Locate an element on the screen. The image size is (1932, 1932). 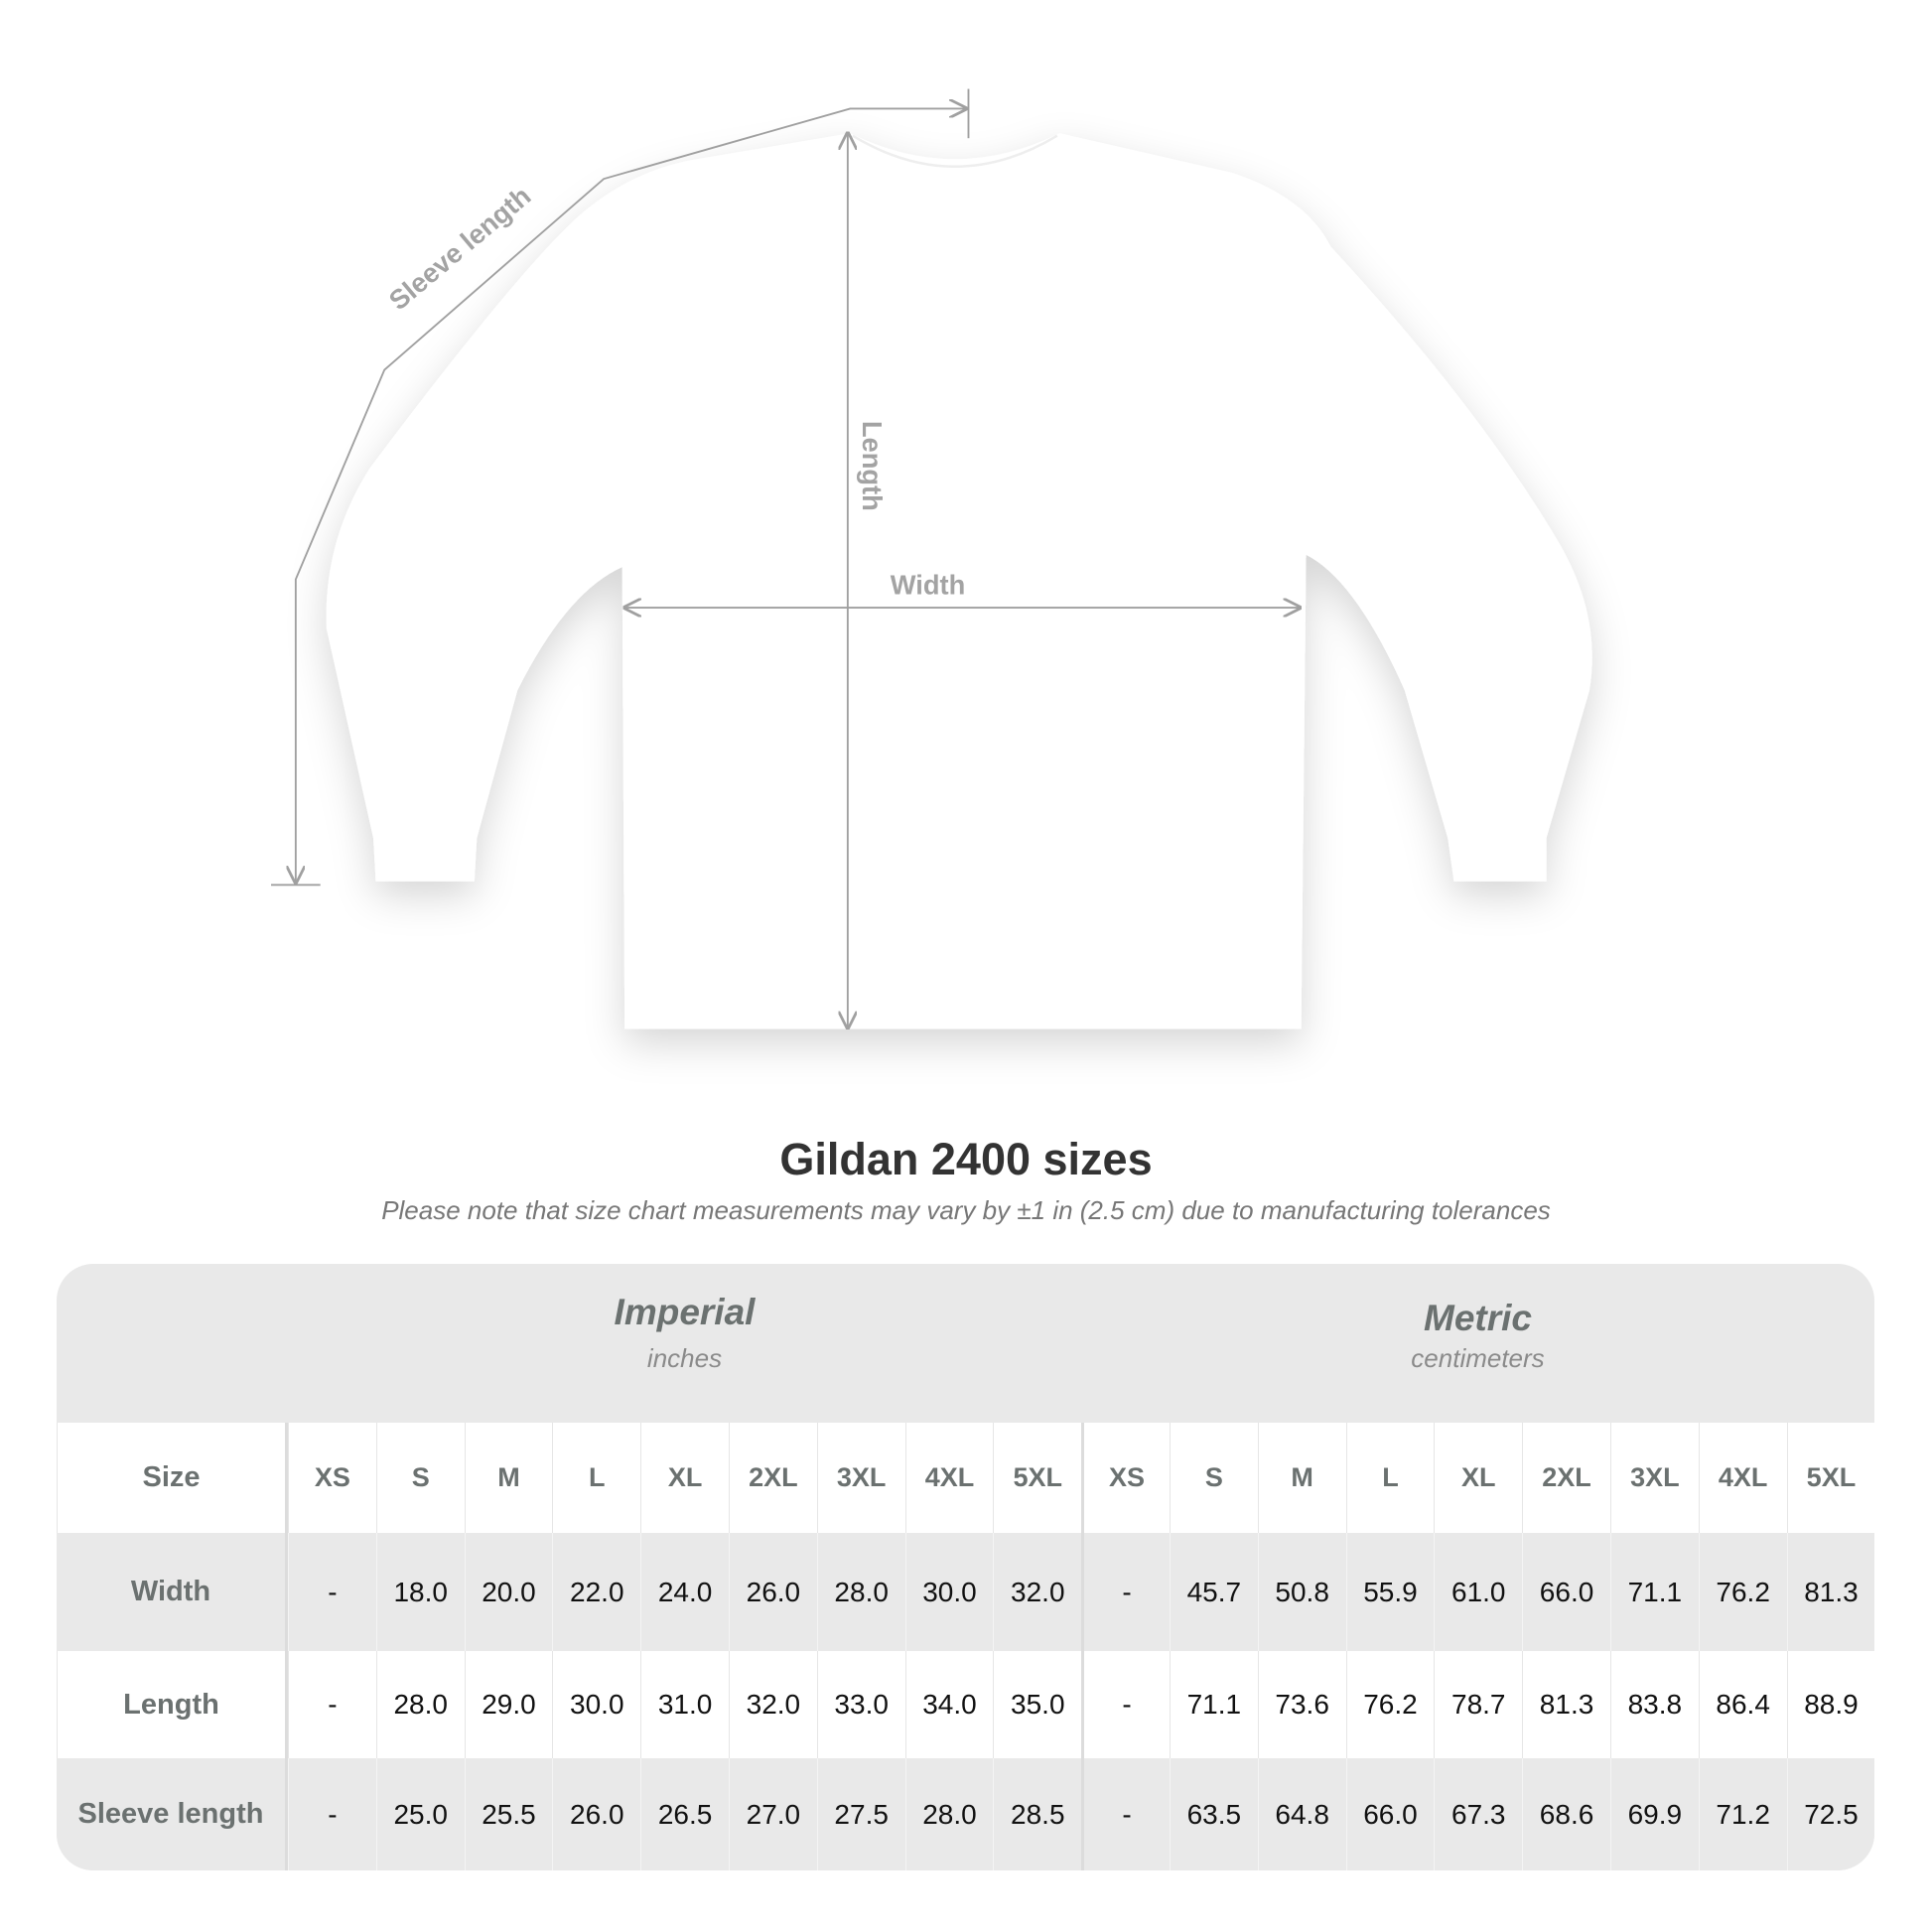
imperial-value-cell: 22.0 is located at coordinates (596, 1592).